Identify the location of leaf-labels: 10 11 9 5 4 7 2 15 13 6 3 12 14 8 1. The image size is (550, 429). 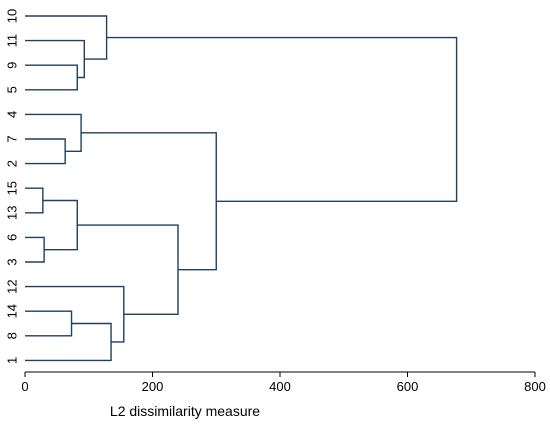
(12, 186).